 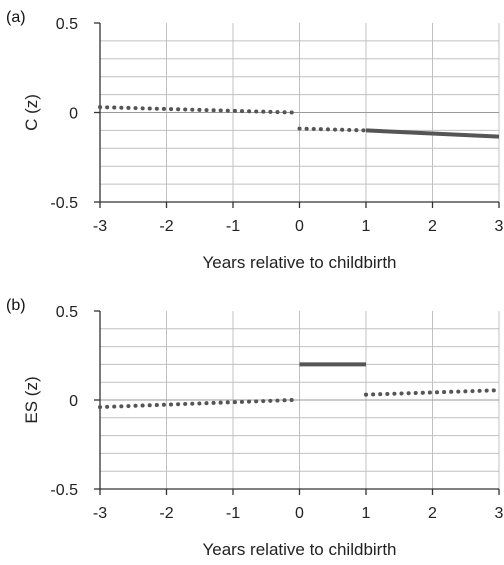 What do you see at coordinates (31, 399) in the screenshot?
I see `y-axis-label: ES (z)` at bounding box center [31, 399].